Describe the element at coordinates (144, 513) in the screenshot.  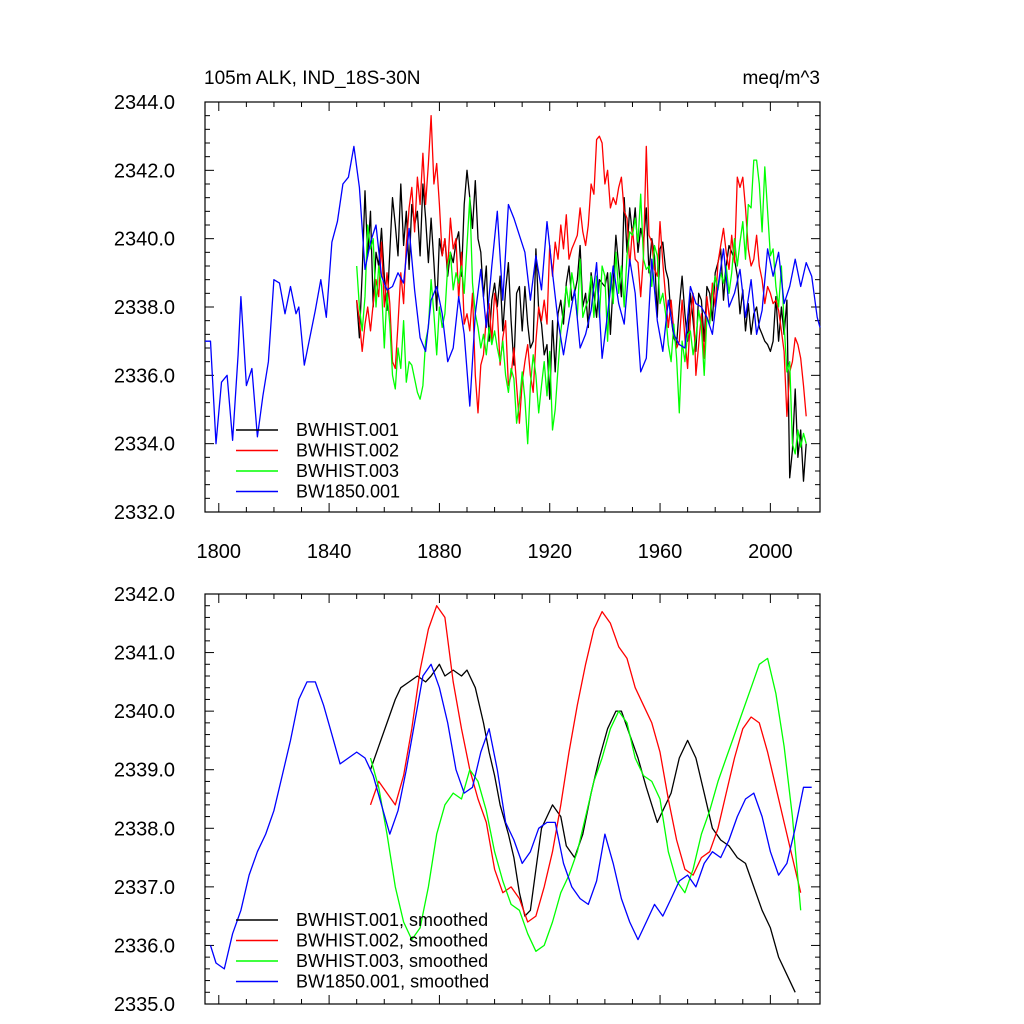
I see `y-tick-label: 2332.0` at that location.